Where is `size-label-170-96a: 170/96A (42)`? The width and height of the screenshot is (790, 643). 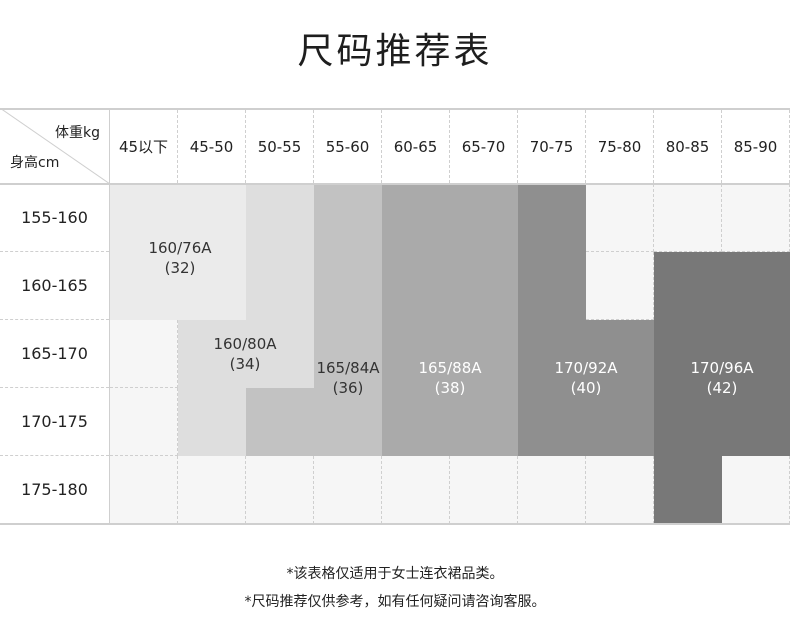
size-label-170-96a: 170/96A (42) is located at coordinates (722, 378).